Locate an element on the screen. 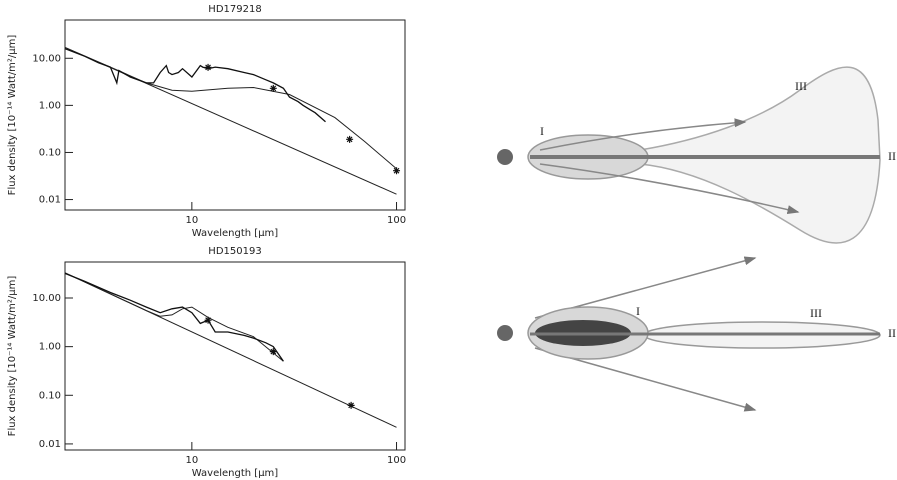  chart-title: HD179218 is located at coordinates (234, 9).